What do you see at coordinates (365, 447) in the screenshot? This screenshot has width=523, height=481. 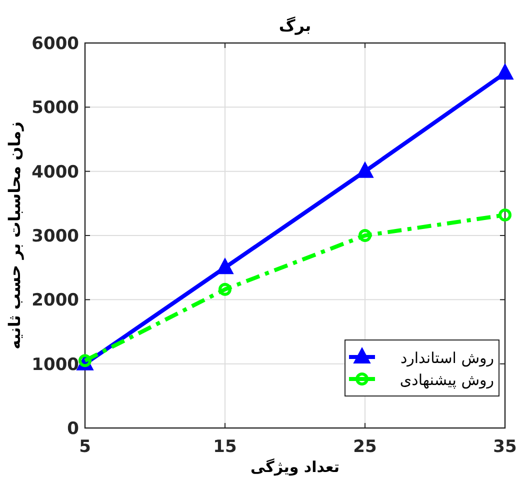 I see `x-tick-label: 25` at bounding box center [365, 447].